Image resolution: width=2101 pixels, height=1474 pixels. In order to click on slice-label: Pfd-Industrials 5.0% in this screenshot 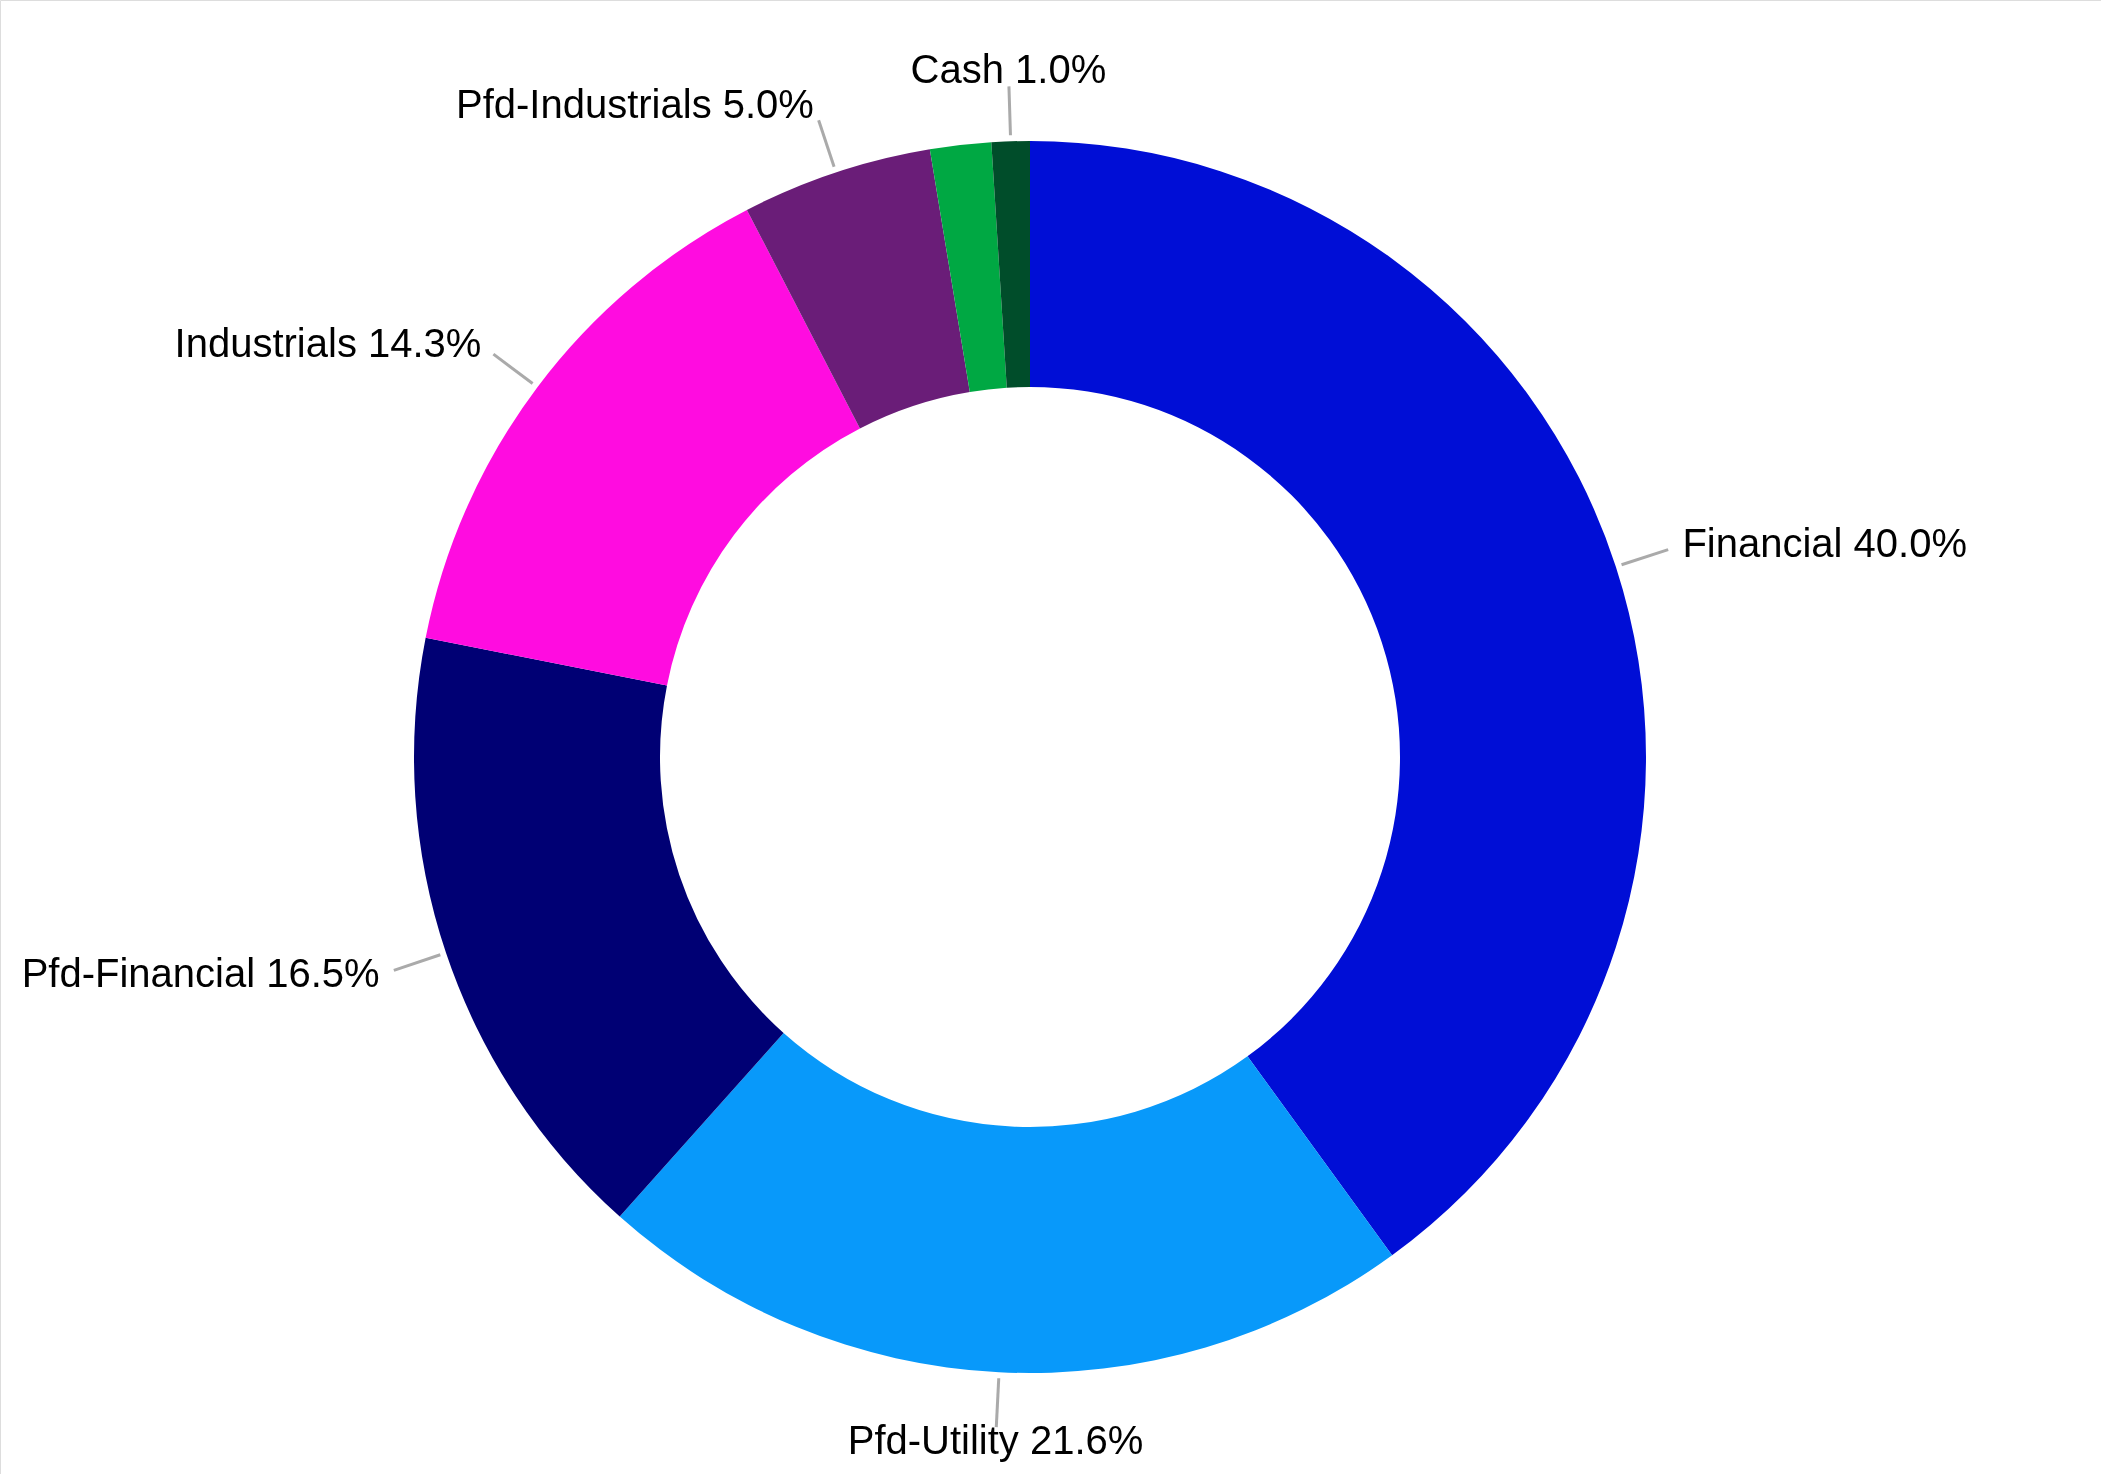, I will do `click(634, 103)`.